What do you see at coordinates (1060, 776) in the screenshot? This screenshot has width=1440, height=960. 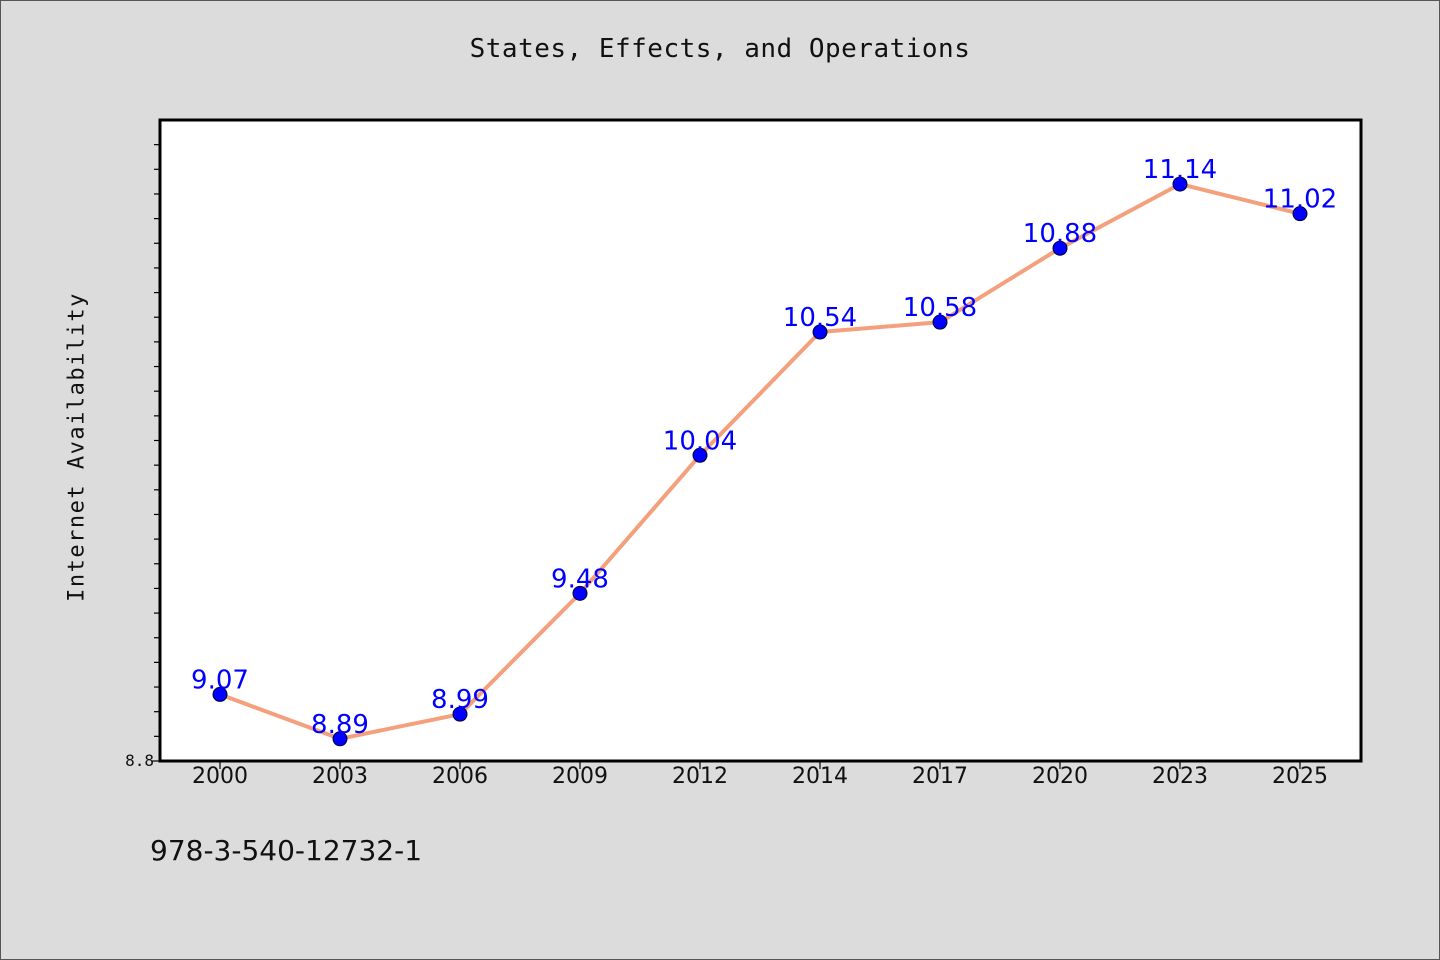 I see `x-tick-label: 2020` at bounding box center [1060, 776].